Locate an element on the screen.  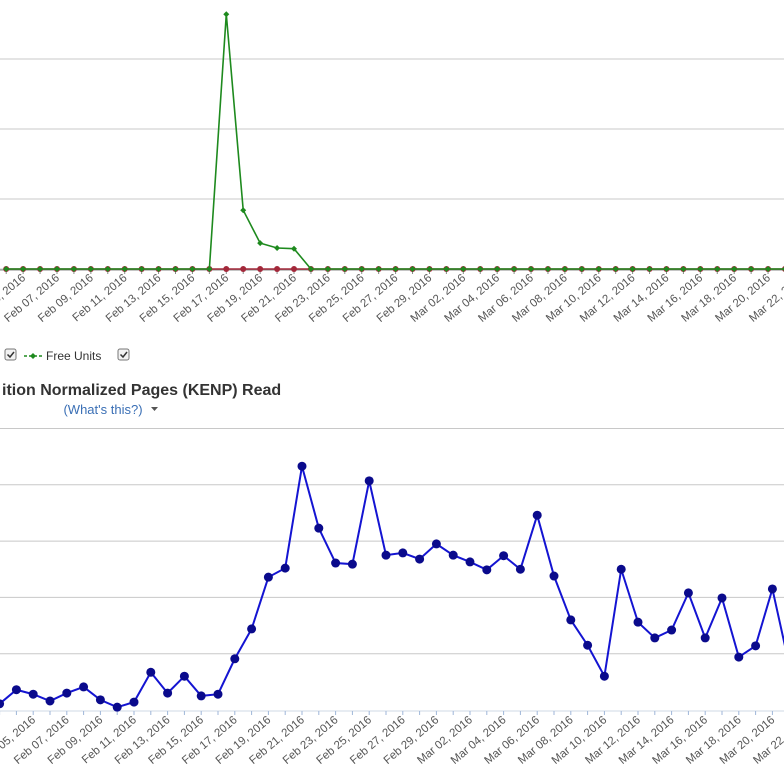
legend-marker is located at coordinates (33, 356).